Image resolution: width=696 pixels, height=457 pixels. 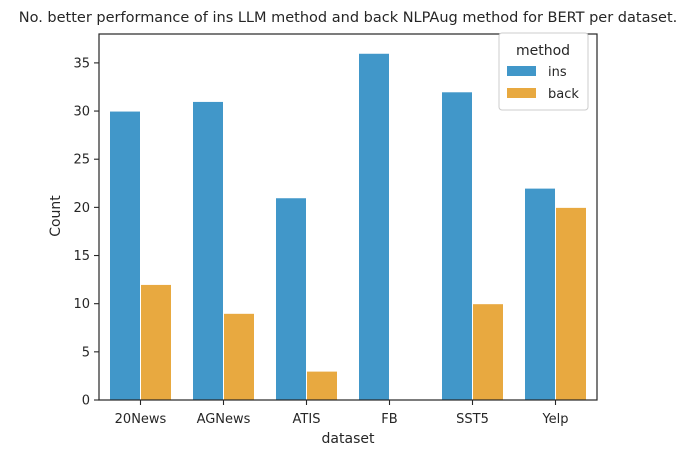 I want to click on legend-label-back: back, so click(x=563, y=94).